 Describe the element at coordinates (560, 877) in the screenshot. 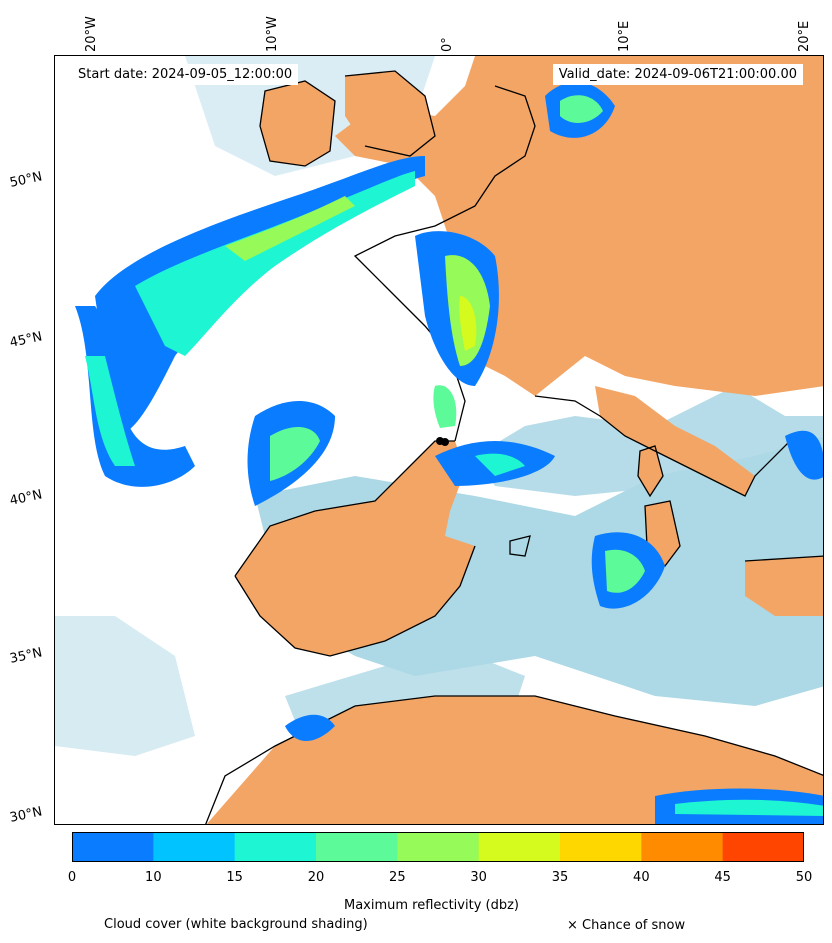

I see `colorbar-tick-label: 35` at that location.